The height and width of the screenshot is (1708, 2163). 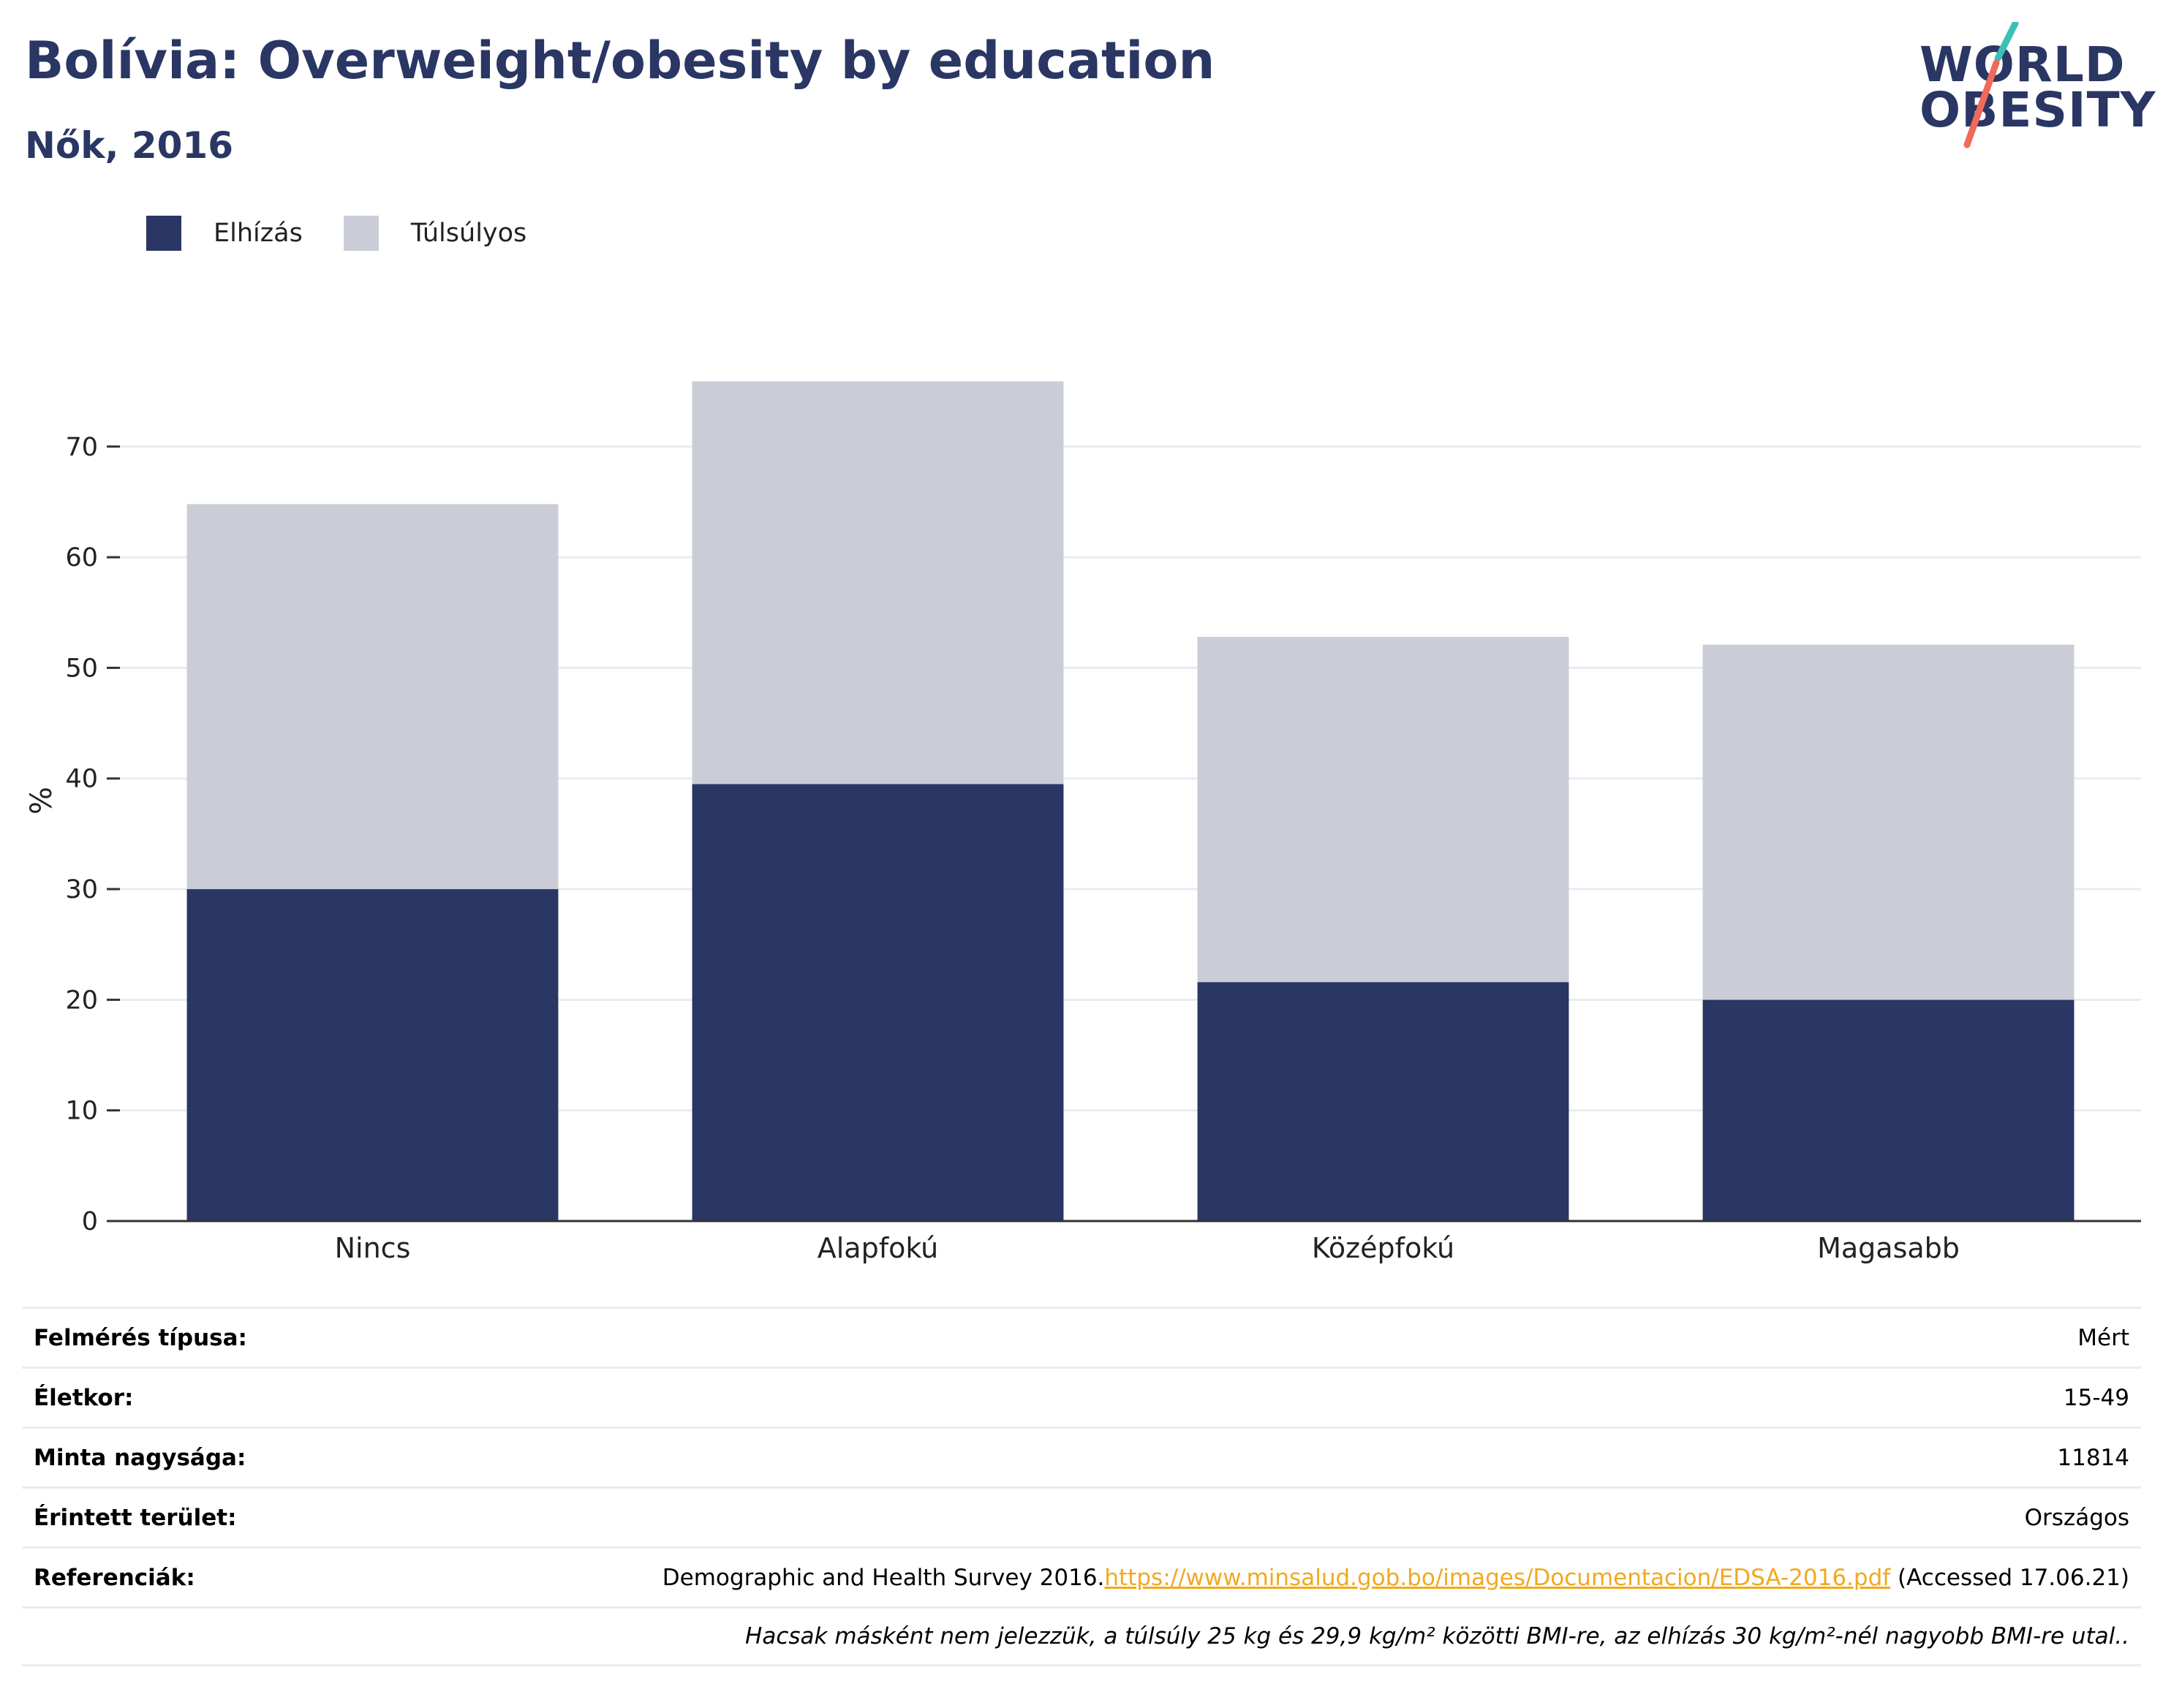 What do you see at coordinates (1383, 1248) in the screenshot?
I see `x-tick-label: Középfokú` at bounding box center [1383, 1248].